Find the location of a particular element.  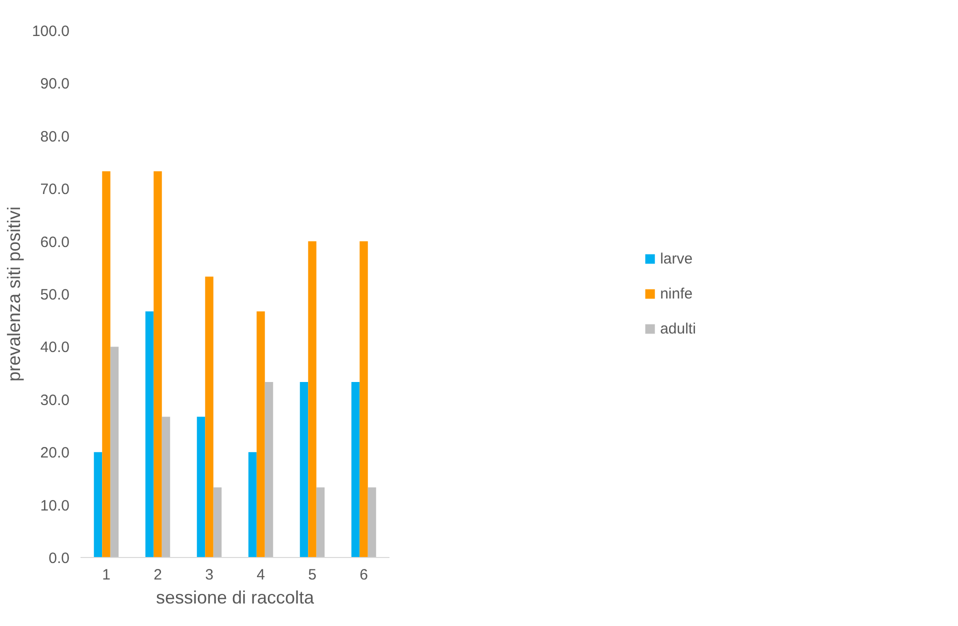

legend-label: adulti is located at coordinates (678, 328).